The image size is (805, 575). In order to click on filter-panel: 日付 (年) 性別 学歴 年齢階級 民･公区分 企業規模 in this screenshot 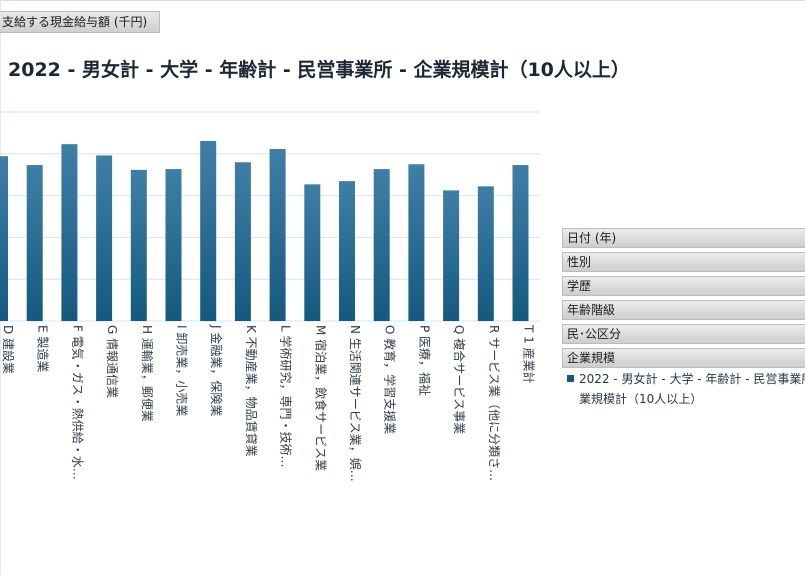, I will do `click(683, 300)`.